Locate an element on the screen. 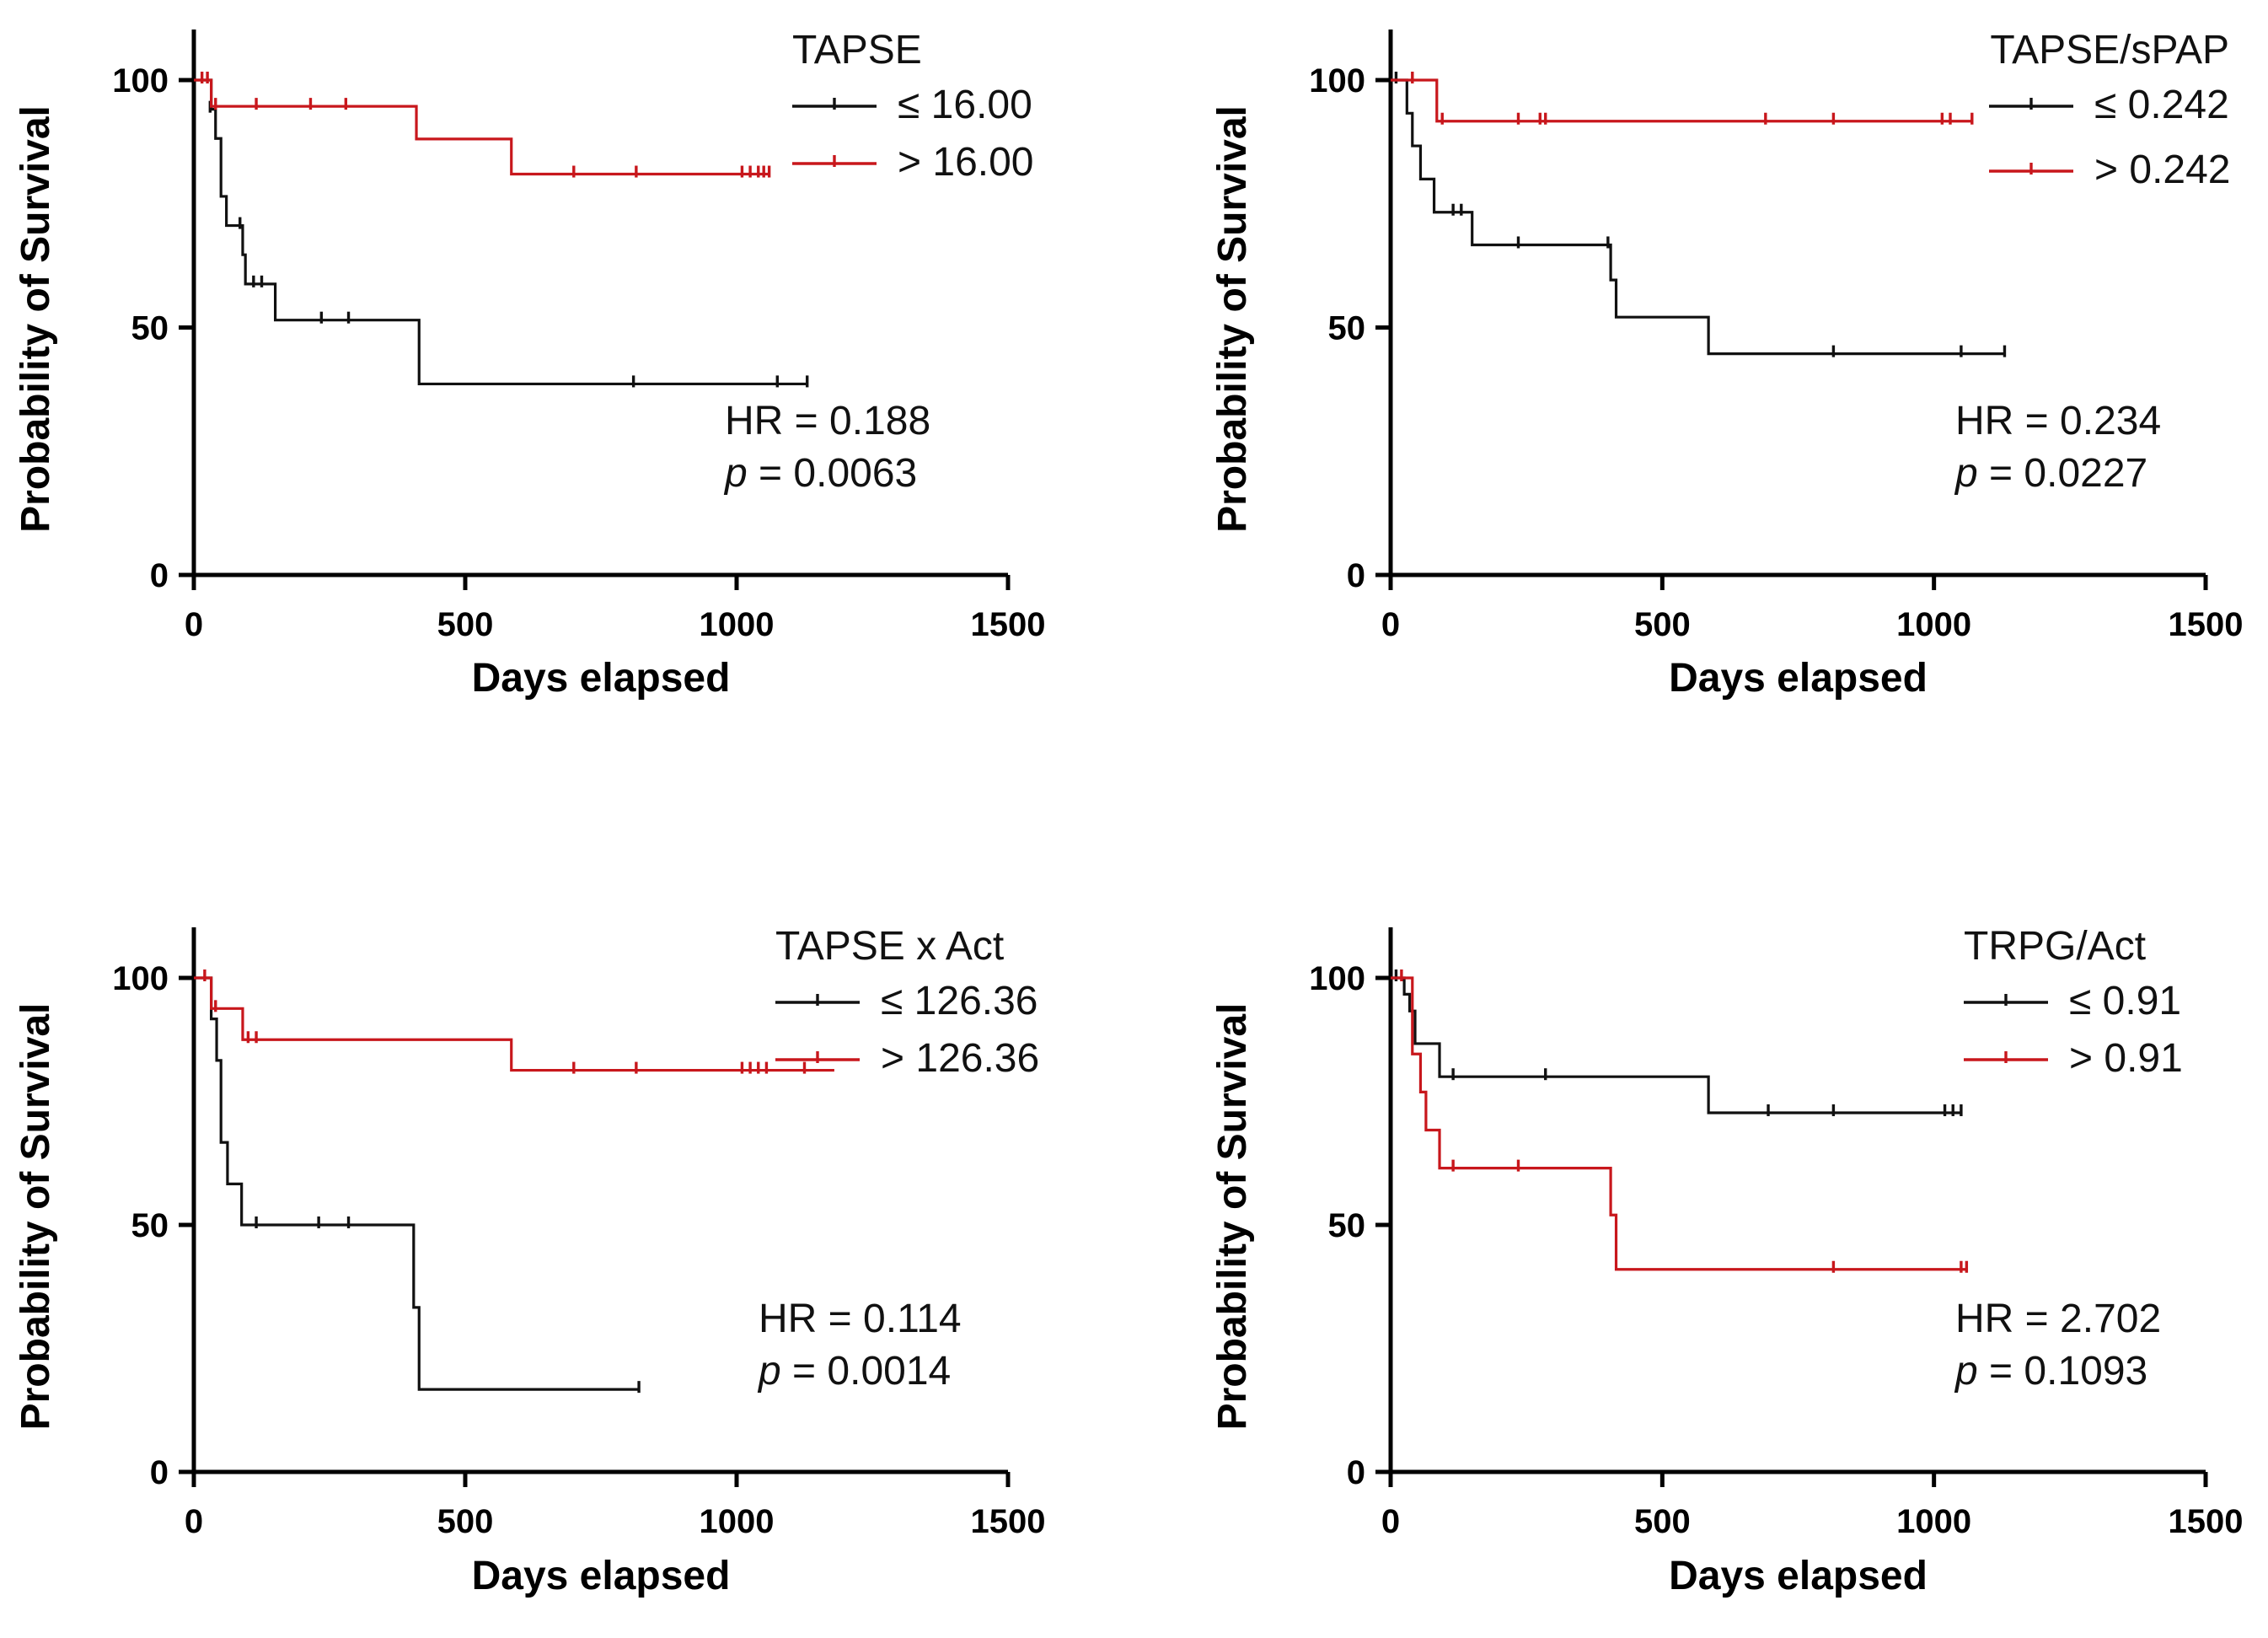 This screenshot has width=2268, height=1638. legend-label: ≤ 126.36 is located at coordinates (959, 1001).